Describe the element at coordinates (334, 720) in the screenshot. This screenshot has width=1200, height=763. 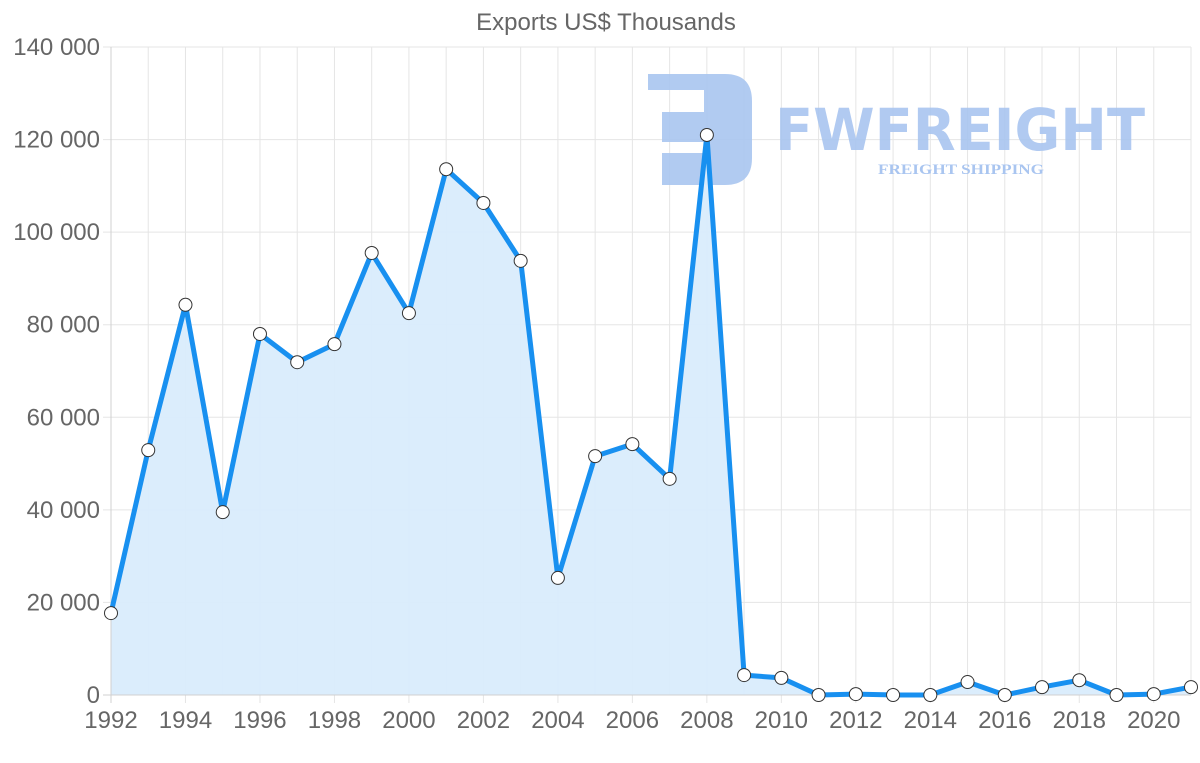
I see `x-tick-label: 1998` at that location.